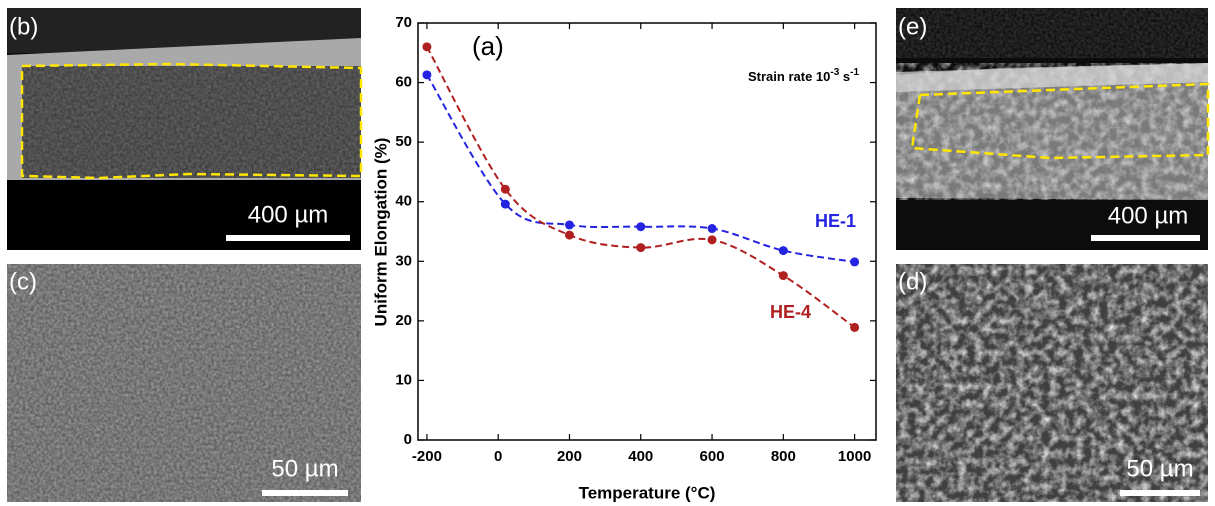  Describe the element at coordinates (403, 22) in the screenshot. I see `y-tick-label: 70` at that location.